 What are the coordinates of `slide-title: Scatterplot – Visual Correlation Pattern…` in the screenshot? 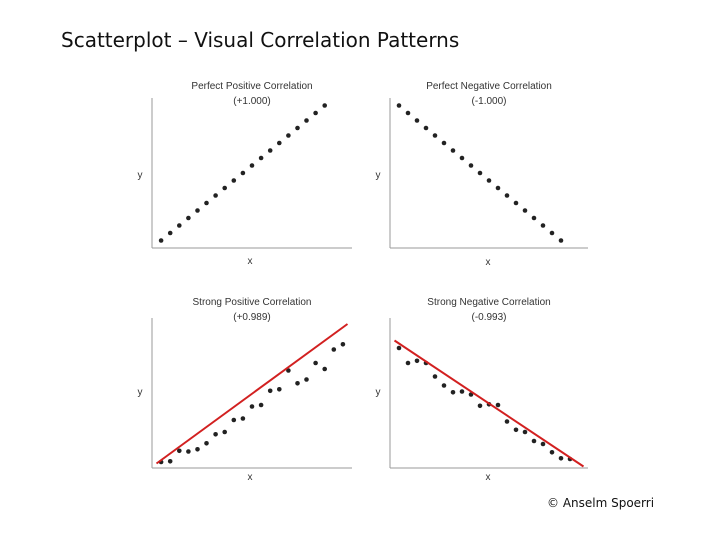 It's located at (260, 40).